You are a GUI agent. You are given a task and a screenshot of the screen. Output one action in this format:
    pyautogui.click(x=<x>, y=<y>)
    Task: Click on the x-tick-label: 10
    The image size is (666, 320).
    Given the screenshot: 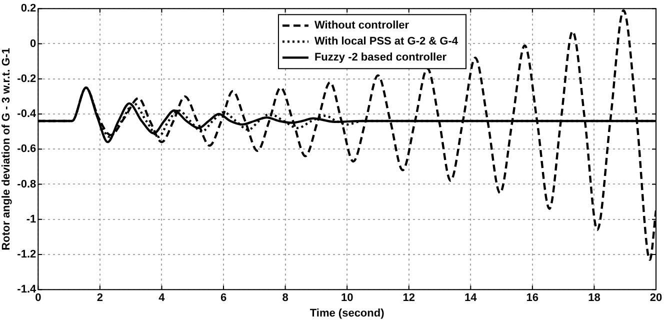 What is the action you would take?
    pyautogui.click(x=347, y=298)
    